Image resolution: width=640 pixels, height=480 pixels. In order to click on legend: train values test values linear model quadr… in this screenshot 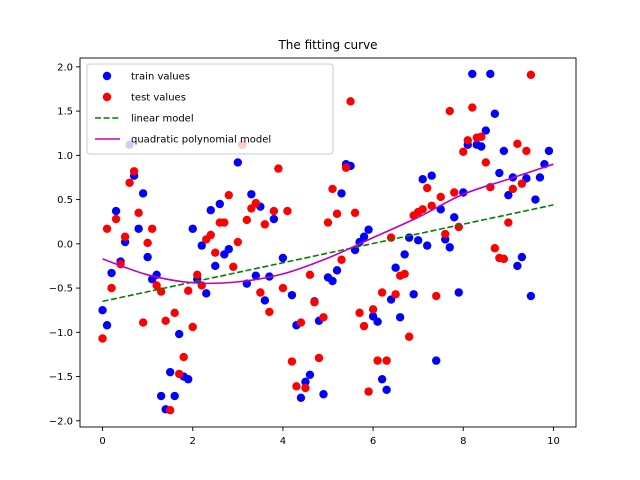, I will do `click(210, 109)`.